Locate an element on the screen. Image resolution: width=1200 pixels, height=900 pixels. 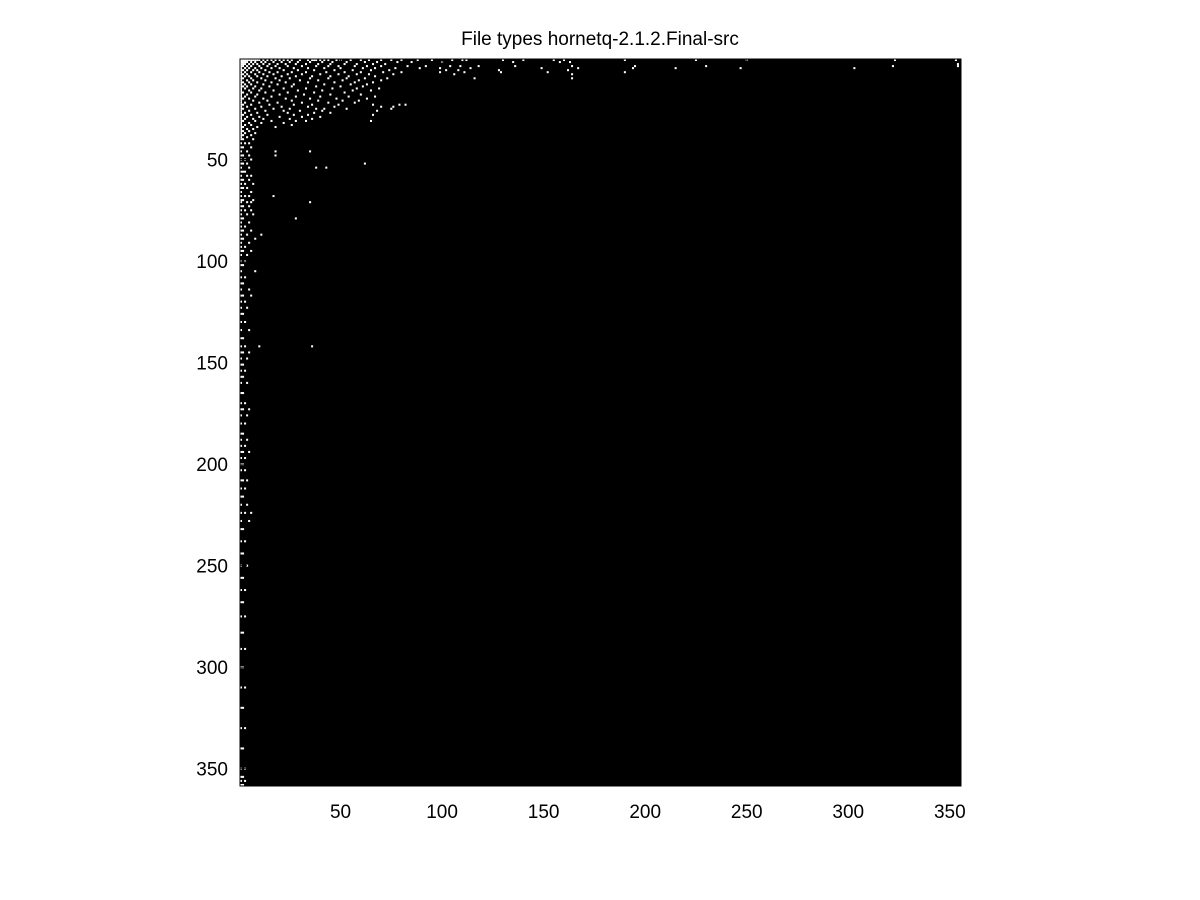
y-tick-label: 200 is located at coordinates (212, 465).